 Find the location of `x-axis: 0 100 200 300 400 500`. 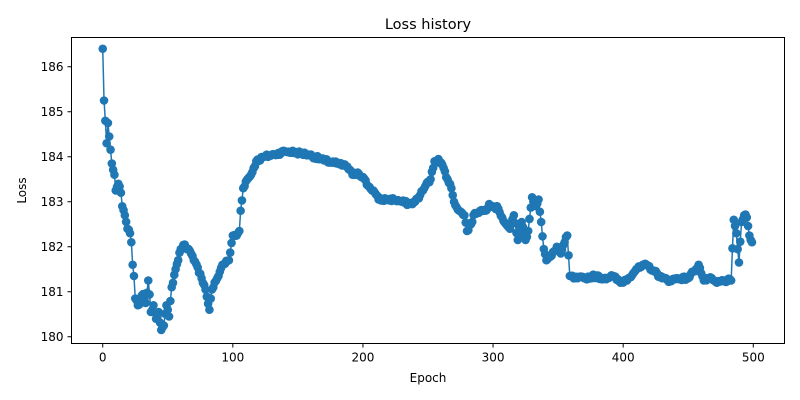

x-axis: 0 100 200 300 400 500 is located at coordinates (432, 354).